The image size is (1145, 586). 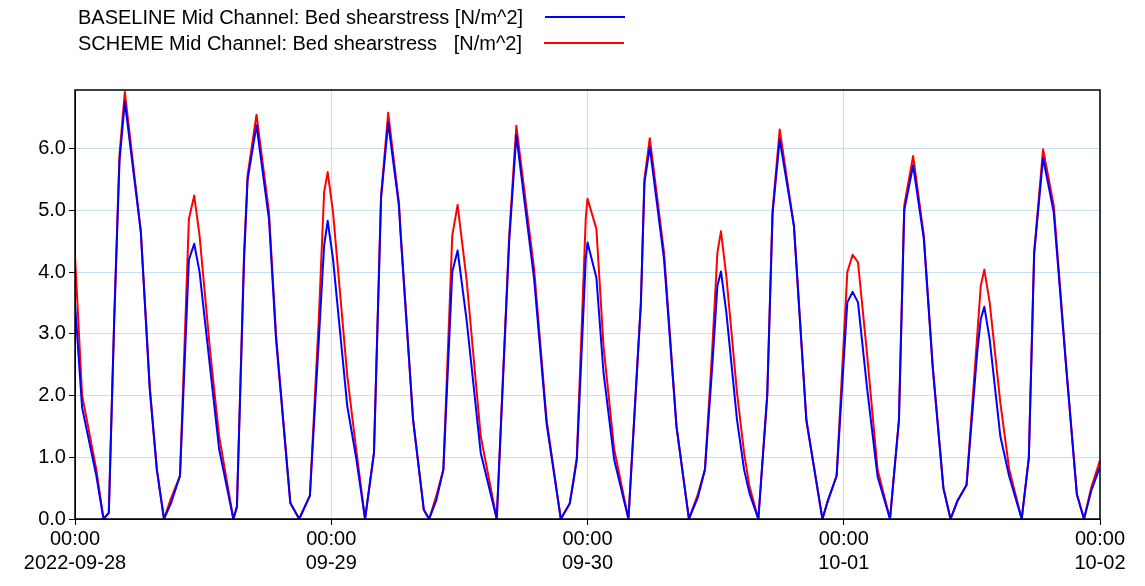 I want to click on y-tick-label: 2.0, so click(x=52, y=394).